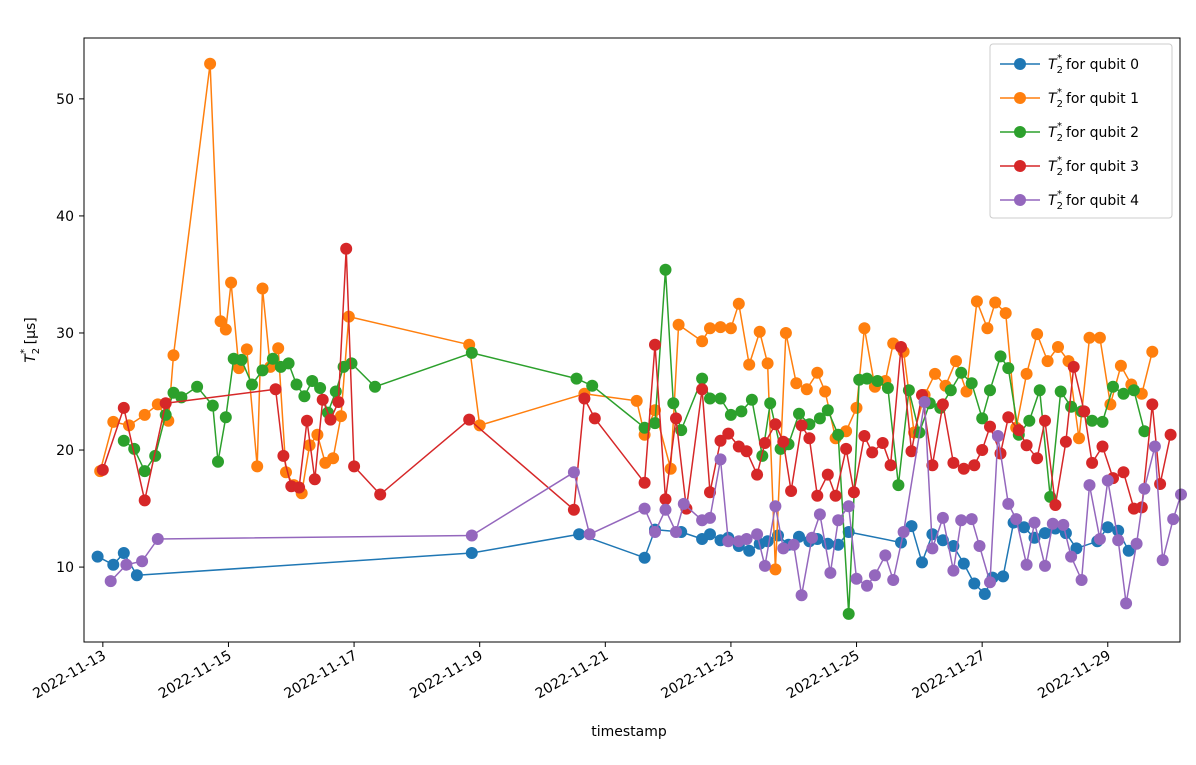 This screenshot has height=765, width=1196. What do you see at coordinates (31, 333) in the screenshot?
I see `y-axis-label-unit: [µs]` at bounding box center [31, 333].